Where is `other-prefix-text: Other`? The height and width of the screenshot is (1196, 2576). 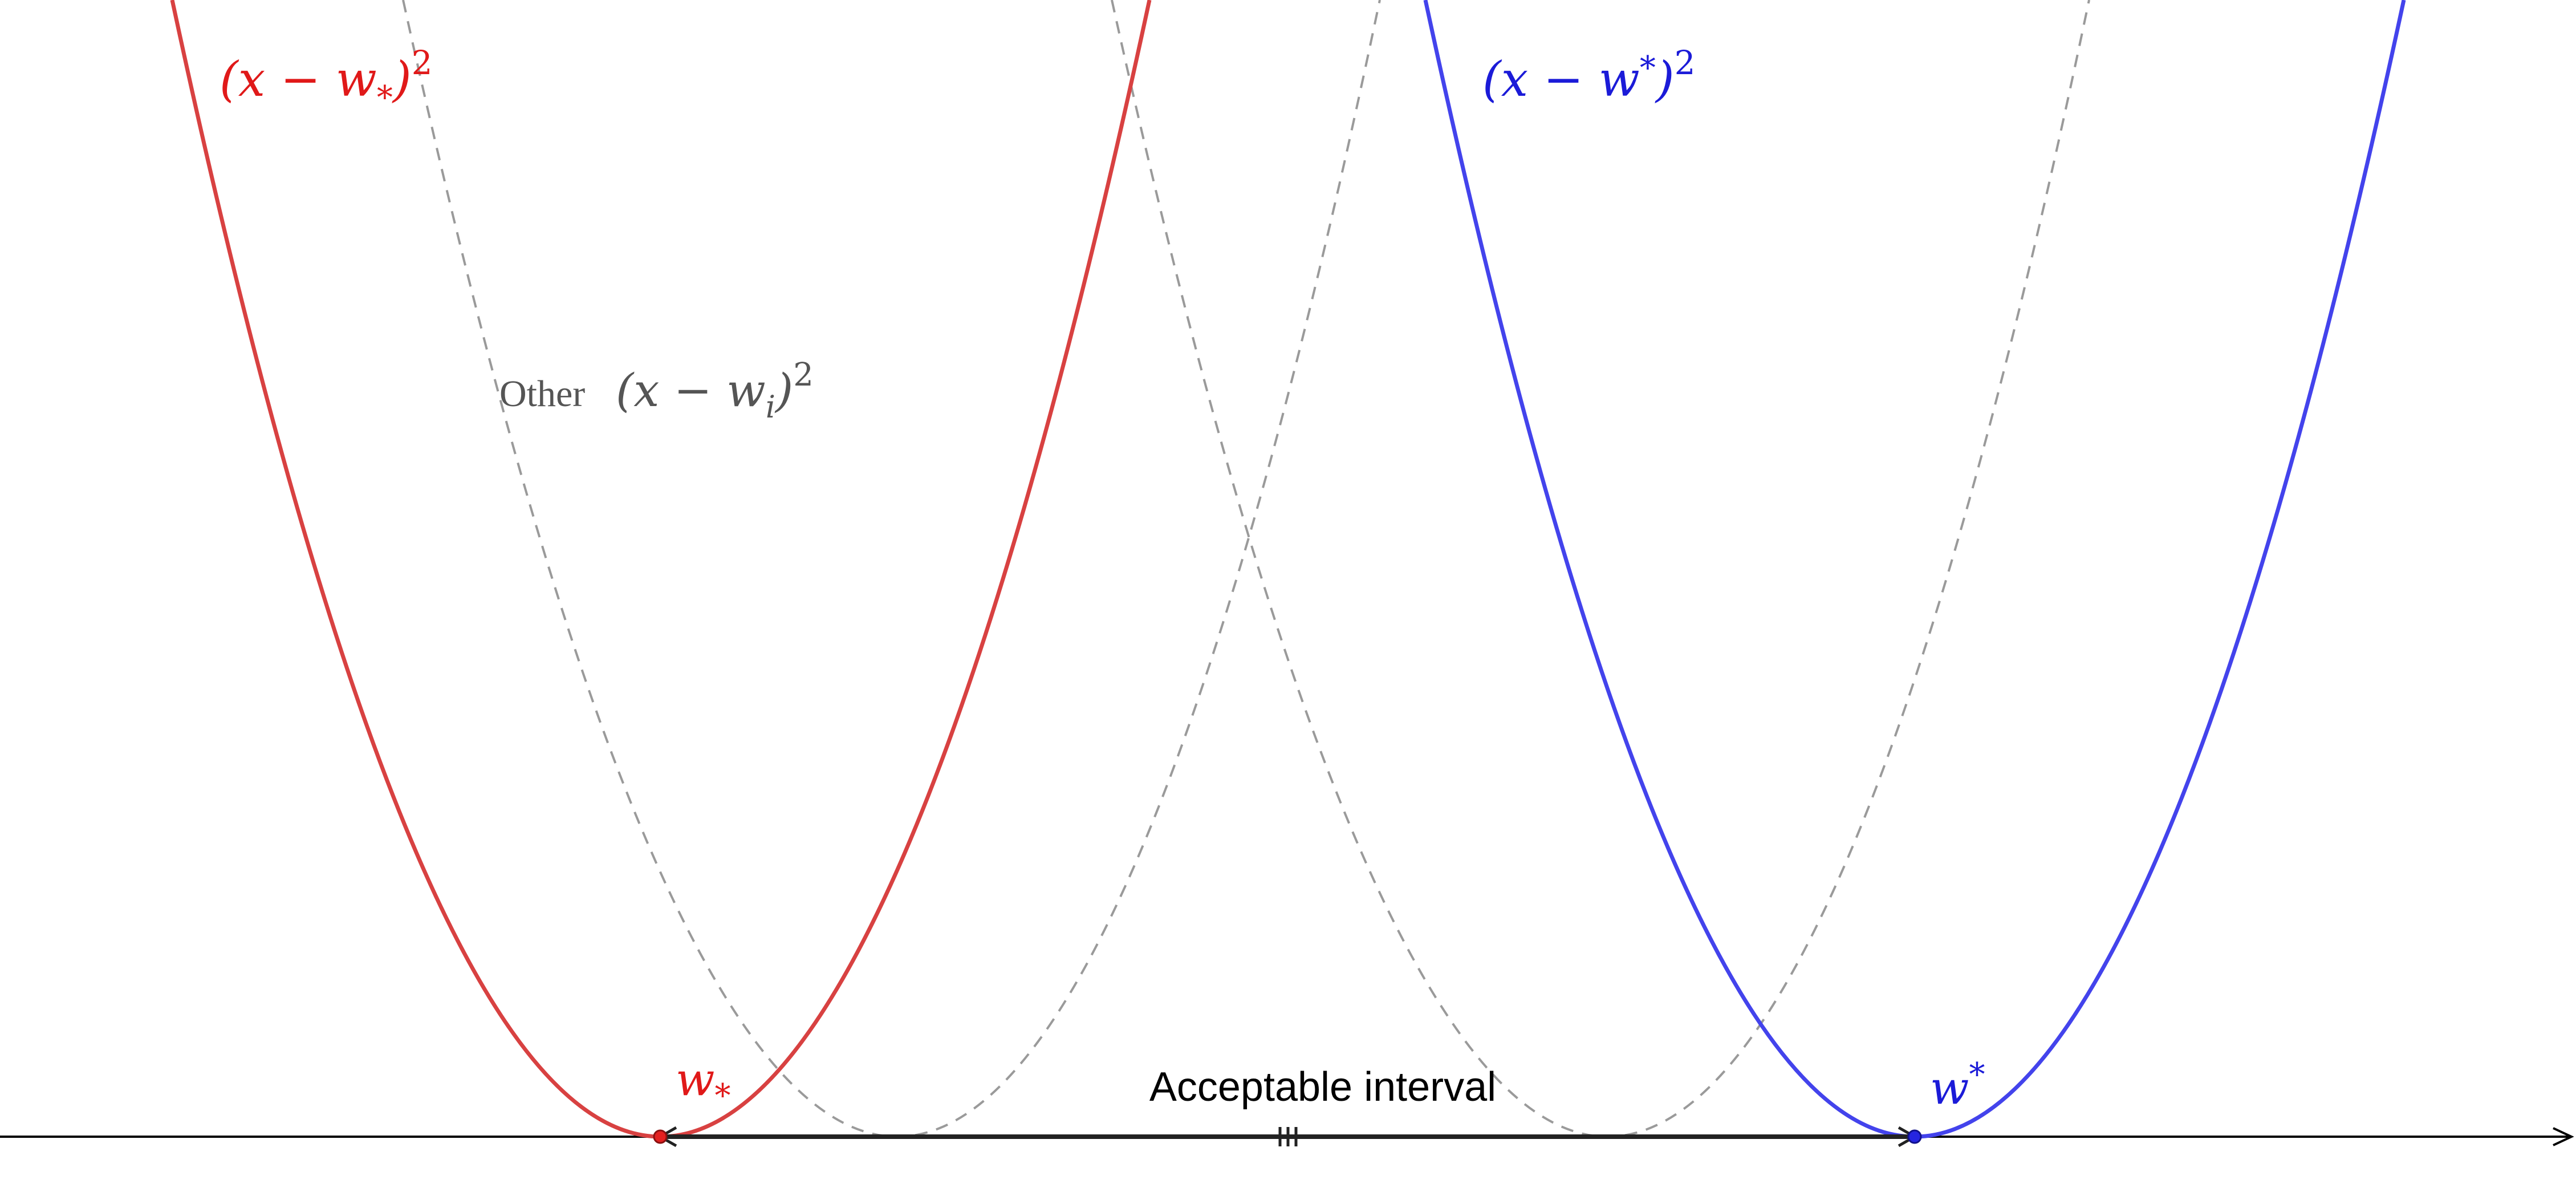 other-prefix-text: Other is located at coordinates (542, 394).